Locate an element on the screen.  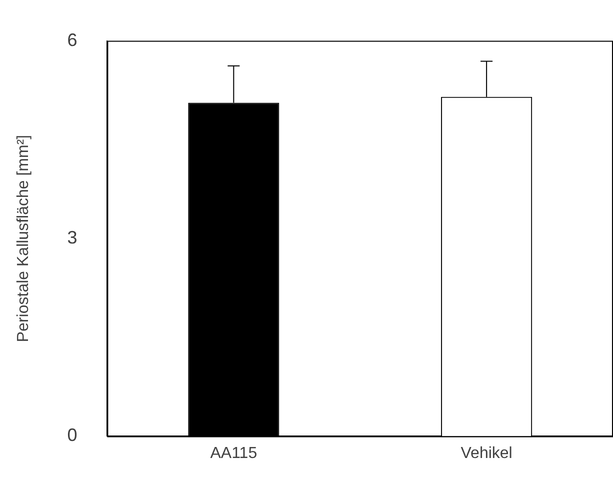
y-tick-label: 3 is located at coordinates (72, 237).